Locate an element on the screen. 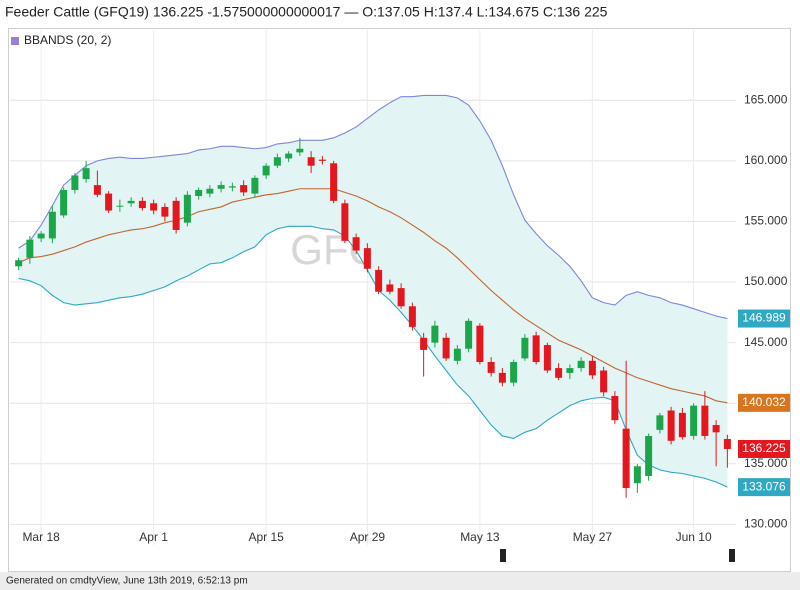  x-tick-label: Mar 18 is located at coordinates (41, 537).